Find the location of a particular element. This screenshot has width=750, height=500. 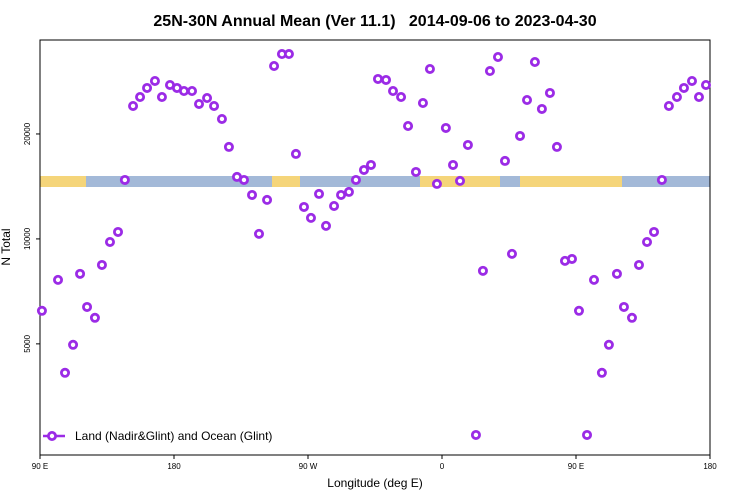

legend: Land (Nadir&Glint) and Ocean (Glint) is located at coordinates (157, 436).